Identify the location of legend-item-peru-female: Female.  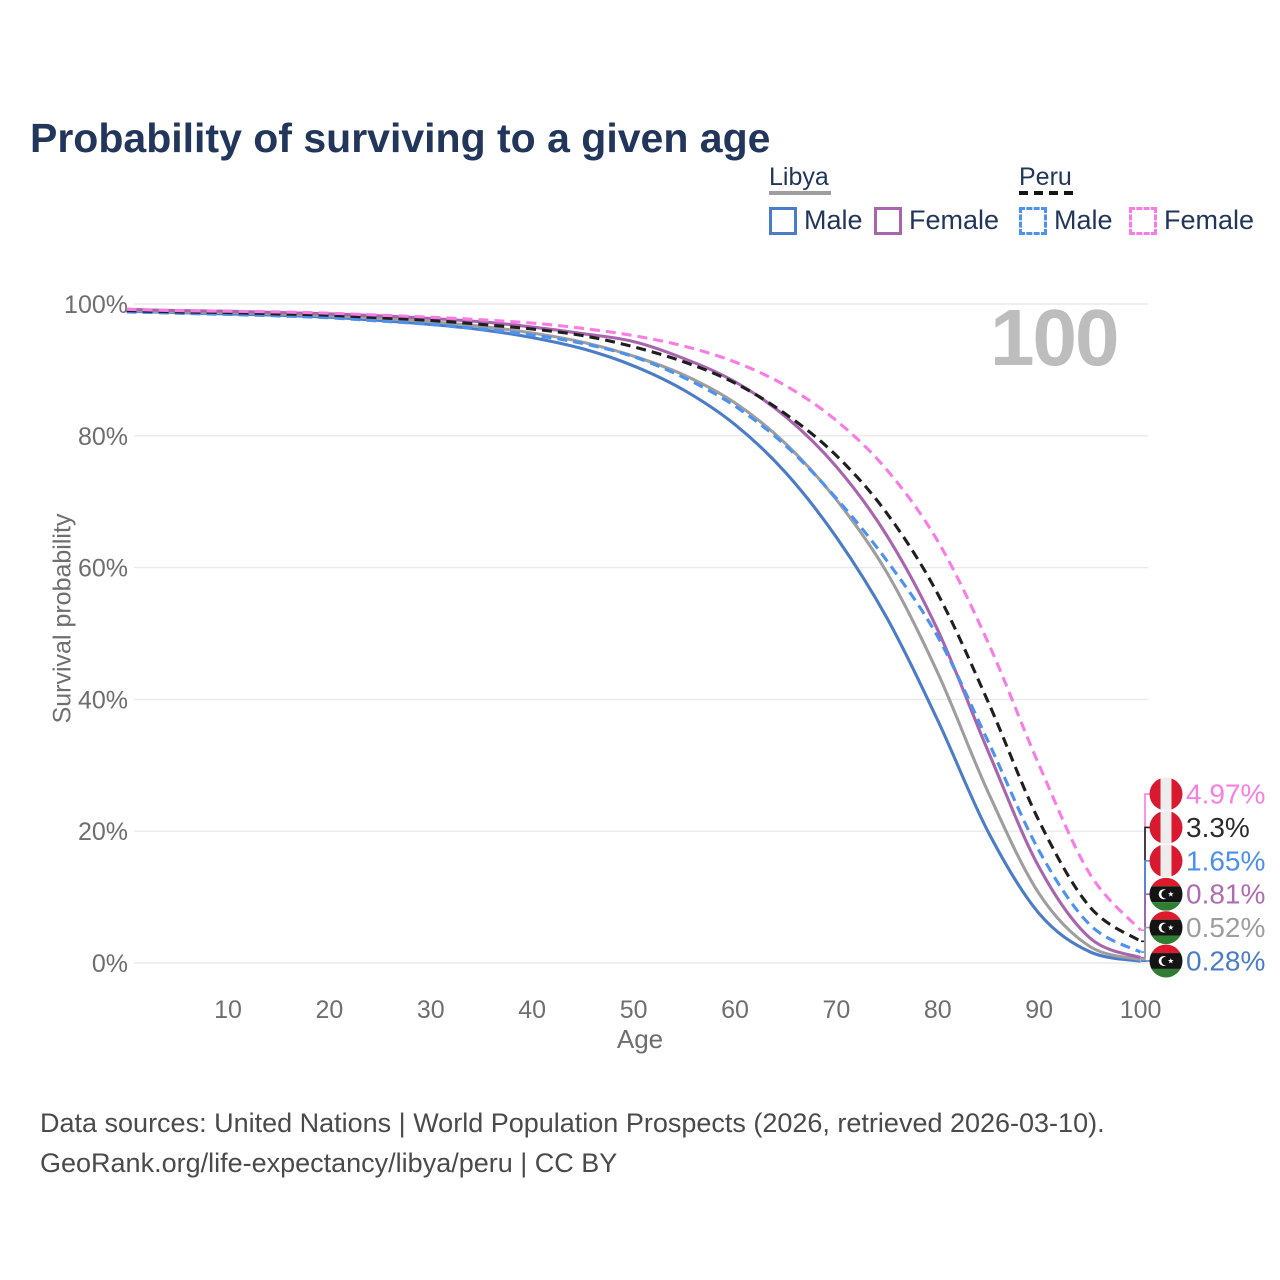
(1191, 220).